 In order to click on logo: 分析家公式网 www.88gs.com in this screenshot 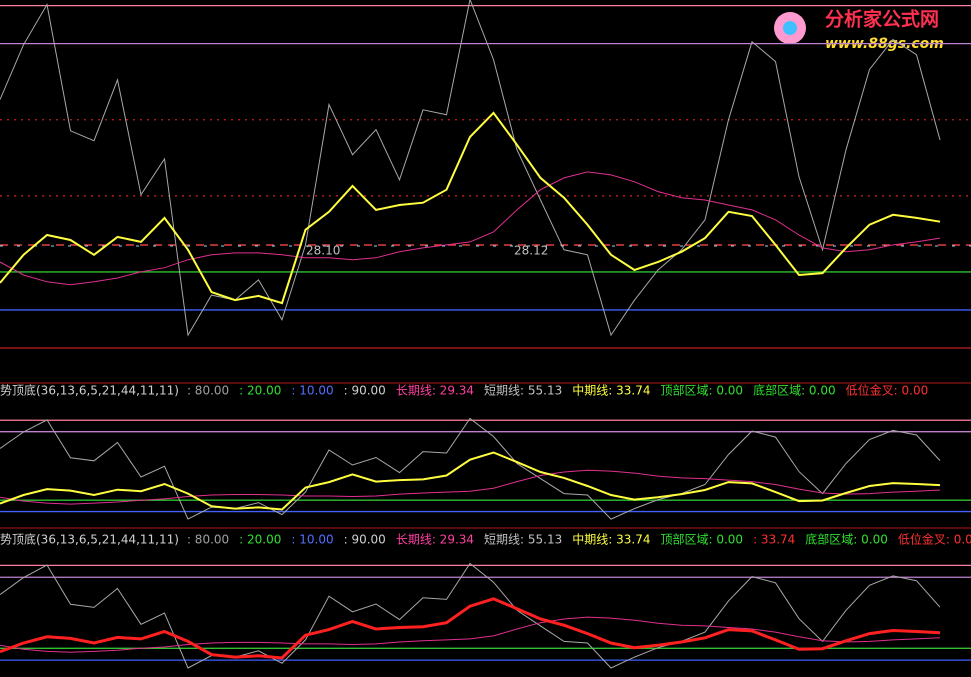, I will do `click(859, 30)`.